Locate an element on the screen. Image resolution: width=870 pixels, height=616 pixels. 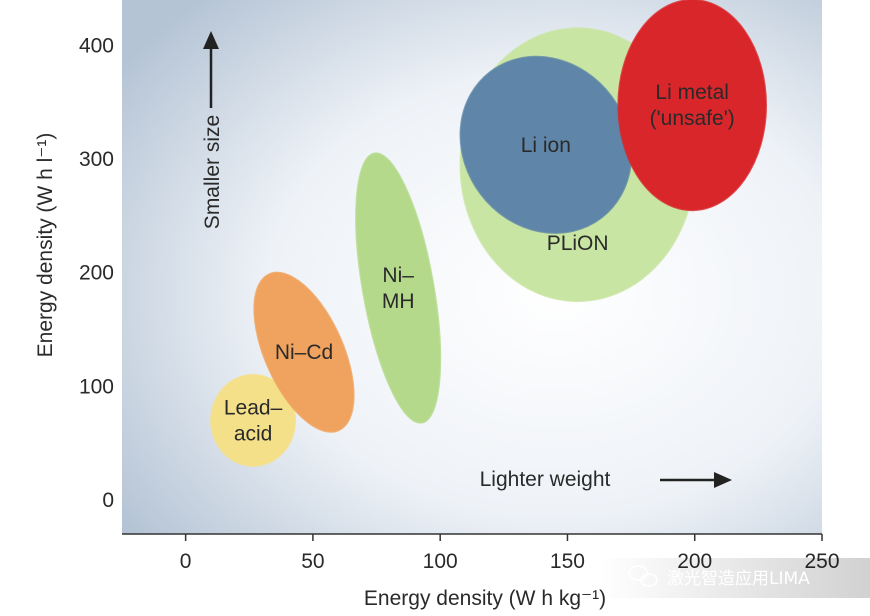
region-label-ni-mh: MH is located at coordinates (398, 301).